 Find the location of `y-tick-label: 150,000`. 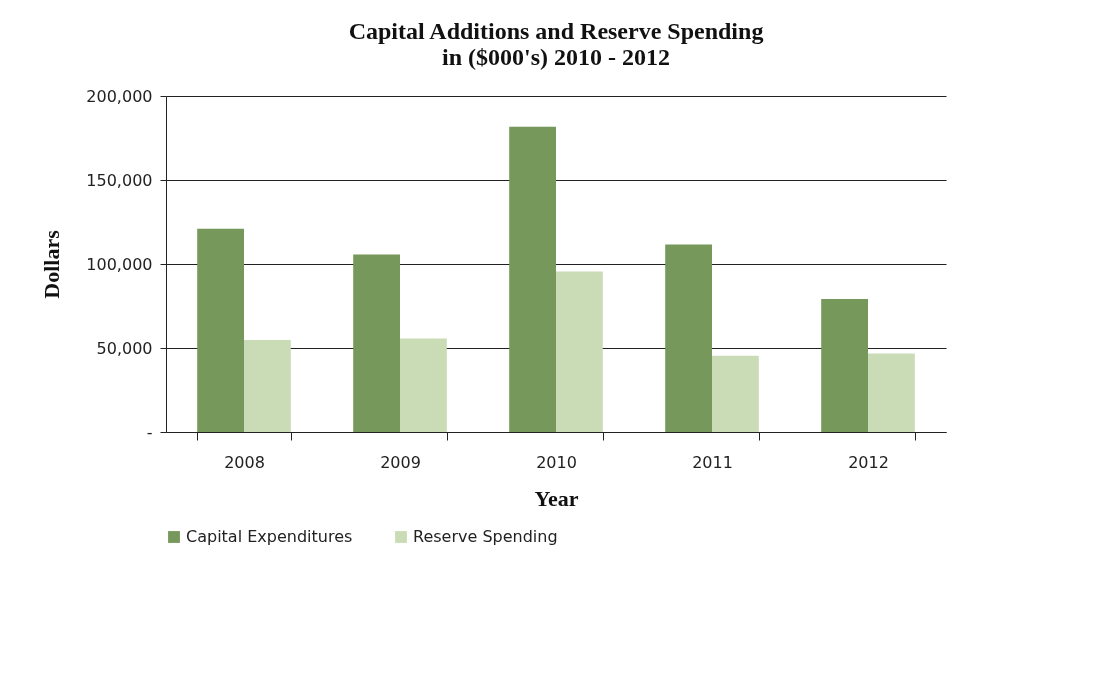

y-tick-label: 150,000 is located at coordinates (119, 180).